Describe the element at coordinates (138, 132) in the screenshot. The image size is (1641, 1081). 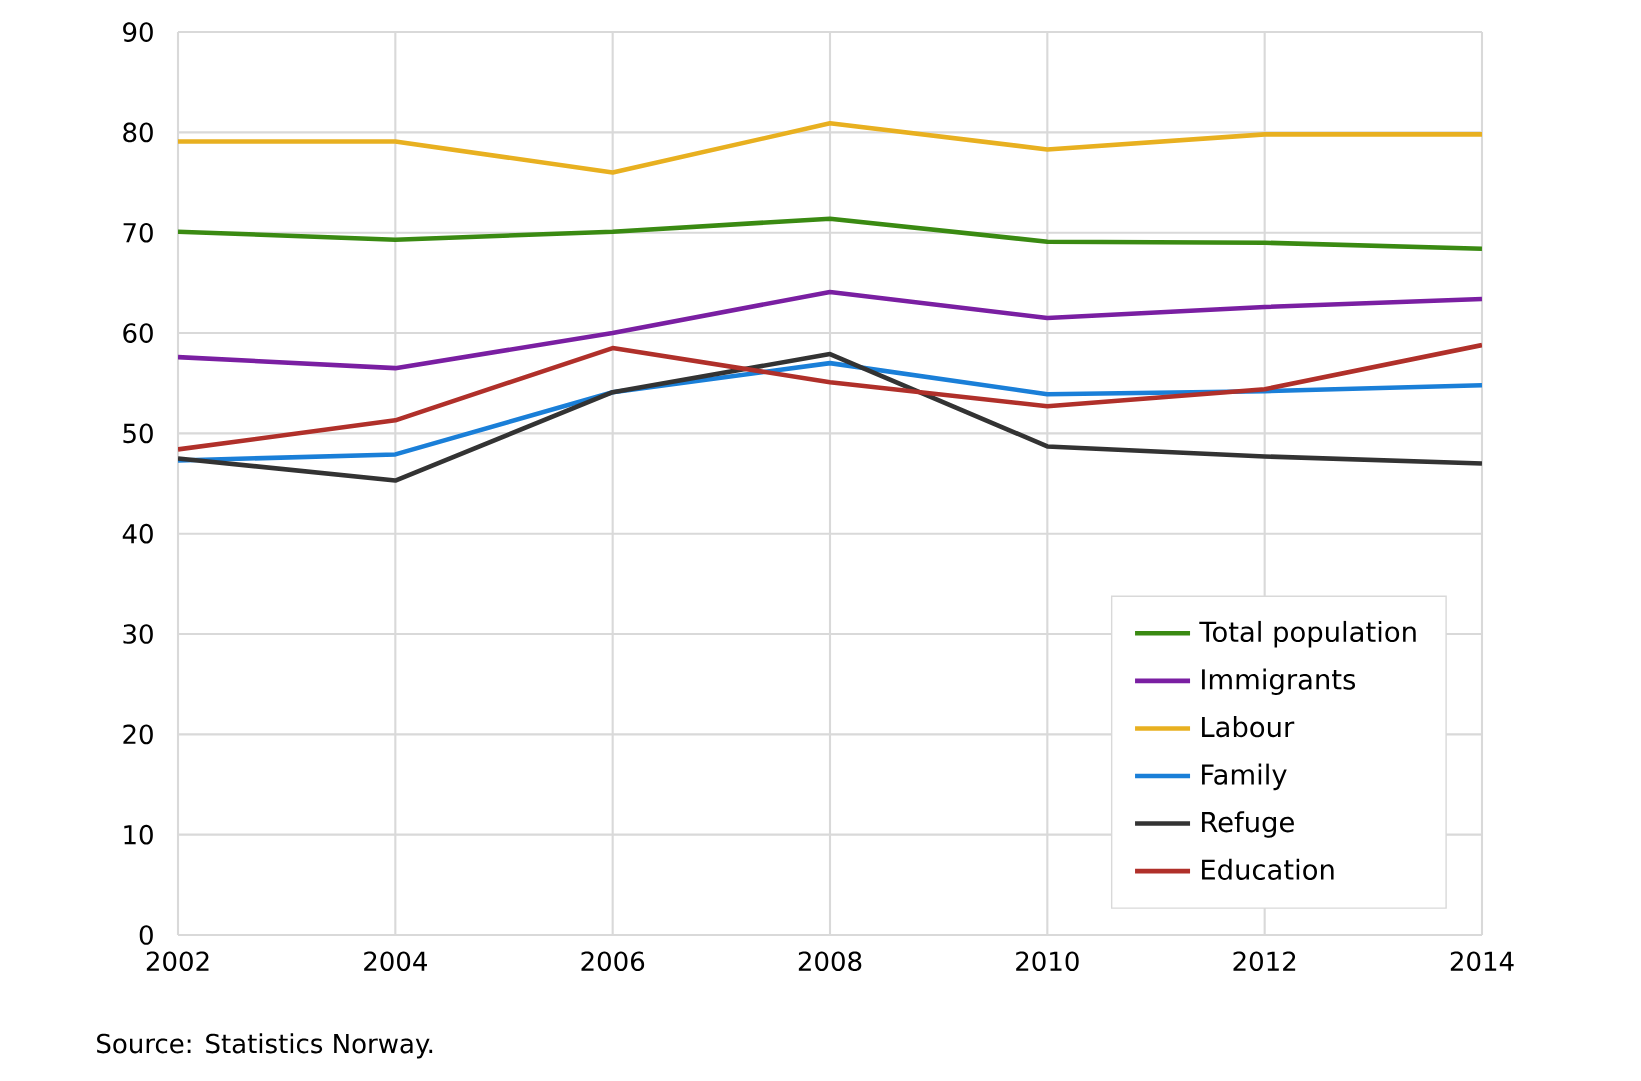
I see `y-tick-label: 80` at that location.